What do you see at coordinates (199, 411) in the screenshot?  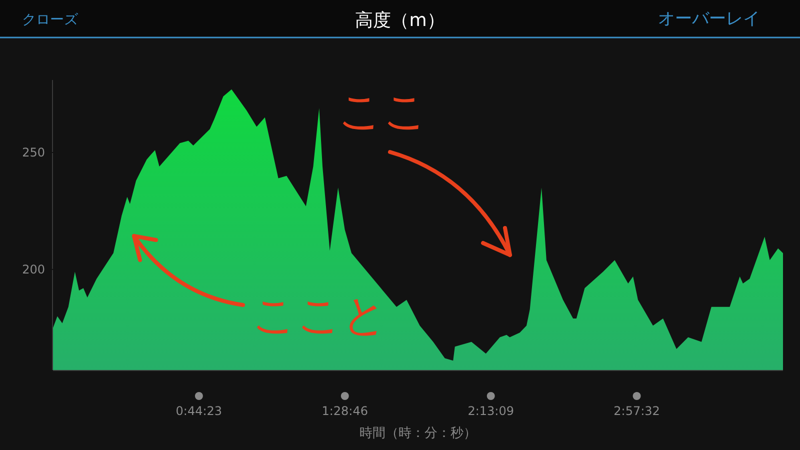 I see `x-tick-label: 0:44:23` at bounding box center [199, 411].